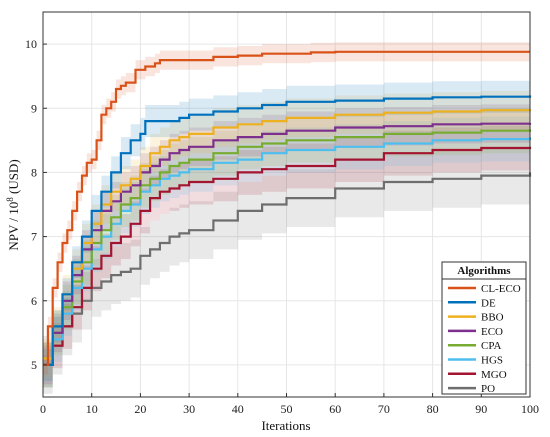 Image resolution: width=550 pixels, height=437 pixels. What do you see at coordinates (34, 172) in the screenshot?
I see `y-tick-label: 8` at bounding box center [34, 172].